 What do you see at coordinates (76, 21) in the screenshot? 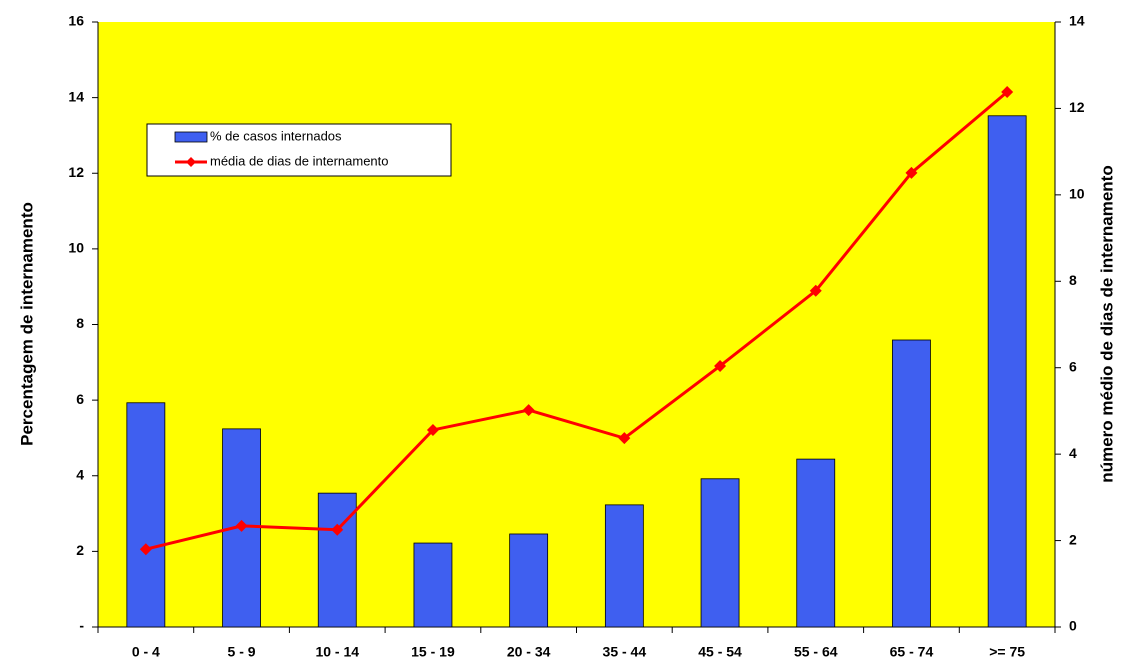
I see `y-tick-label: 16` at bounding box center [76, 21].